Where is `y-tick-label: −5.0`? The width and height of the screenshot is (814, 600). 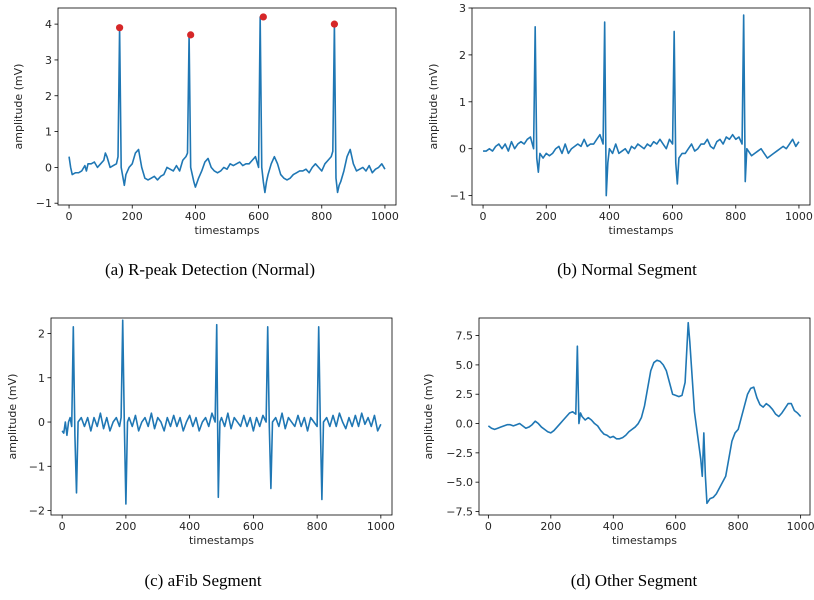 y-tick-label: −5.0 is located at coordinates (459, 482).